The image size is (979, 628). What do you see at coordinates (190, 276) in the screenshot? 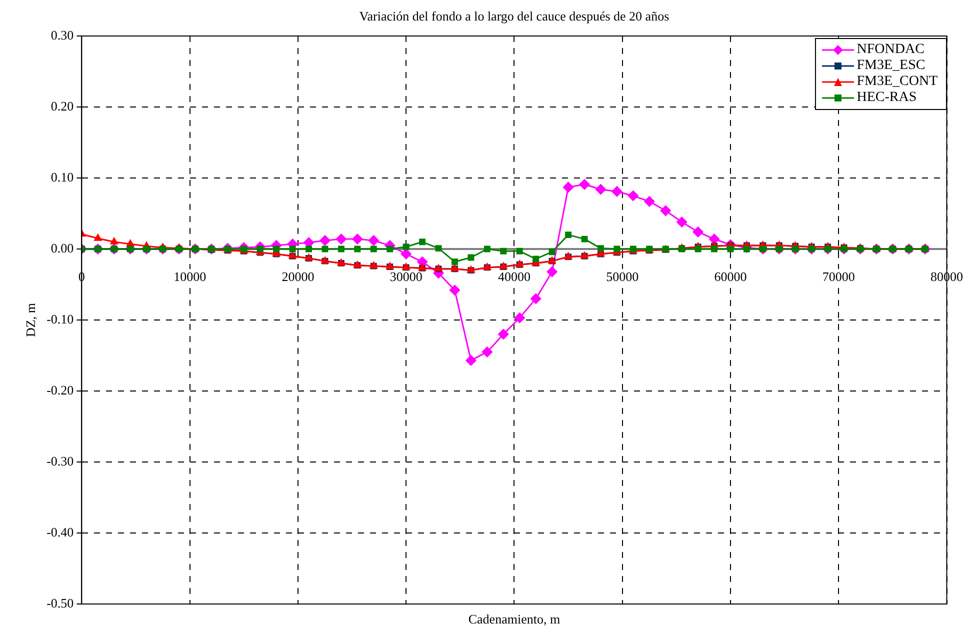
I see `x-tick-label: 10000` at bounding box center [190, 276].